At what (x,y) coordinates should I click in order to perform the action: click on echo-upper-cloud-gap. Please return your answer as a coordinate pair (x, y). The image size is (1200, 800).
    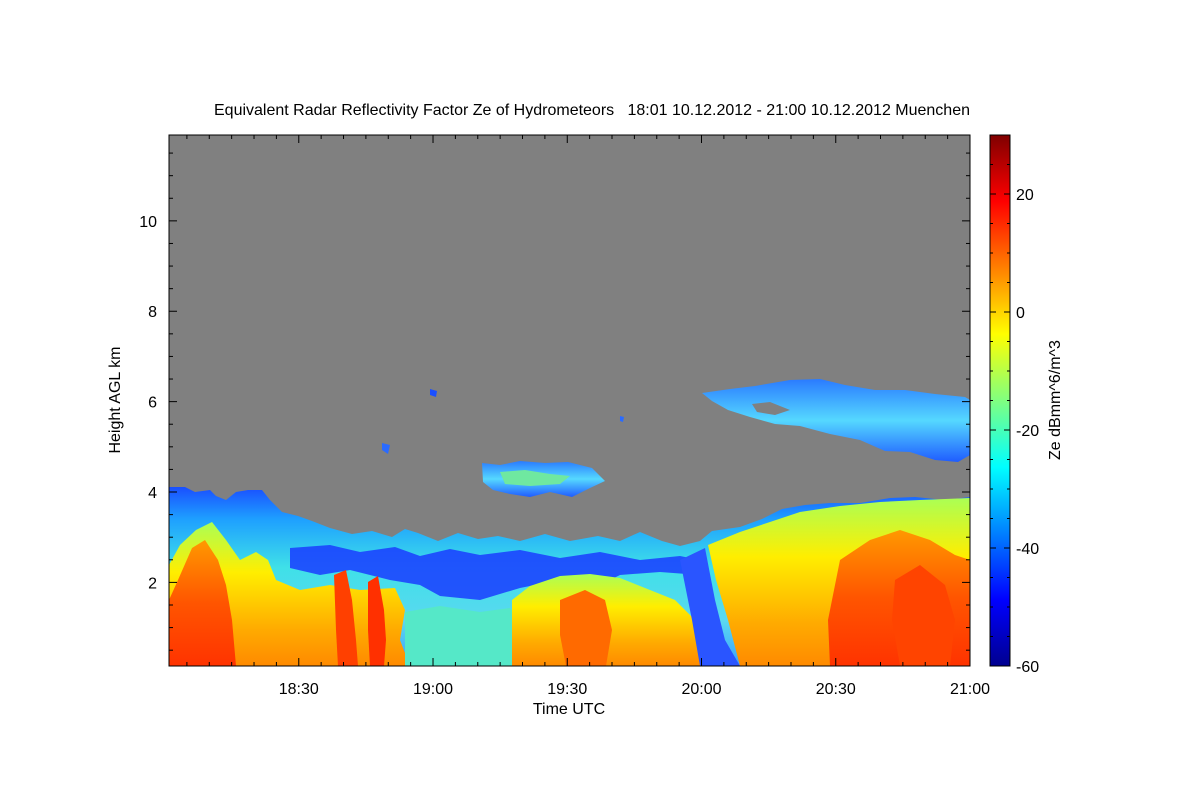
    Looking at the image, I should click on (771, 408).